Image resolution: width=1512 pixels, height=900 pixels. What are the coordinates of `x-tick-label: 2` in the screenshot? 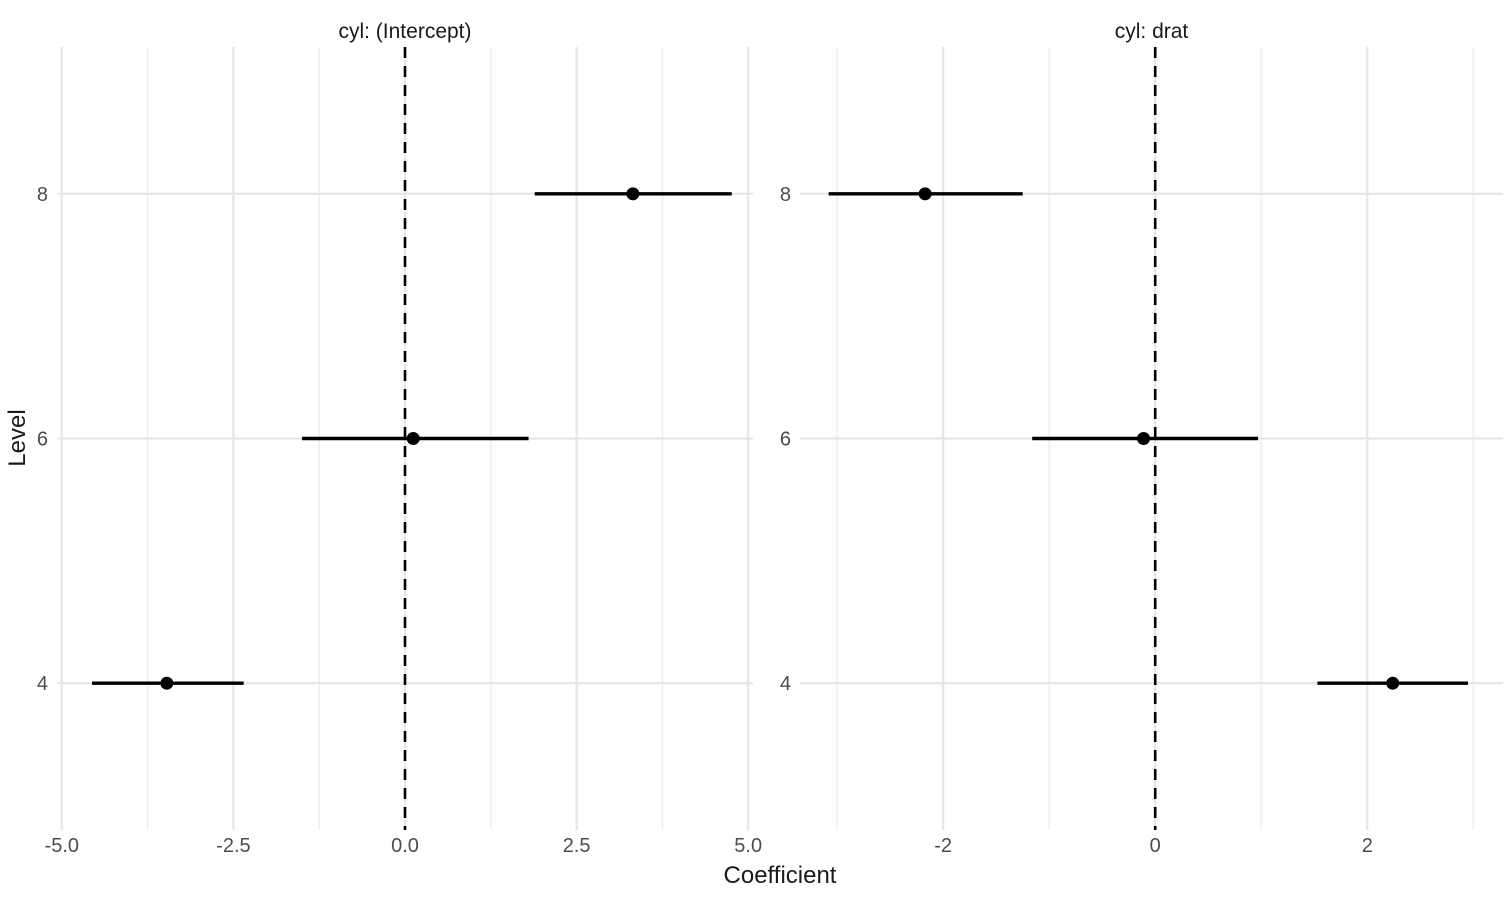 It's located at (1367, 846).